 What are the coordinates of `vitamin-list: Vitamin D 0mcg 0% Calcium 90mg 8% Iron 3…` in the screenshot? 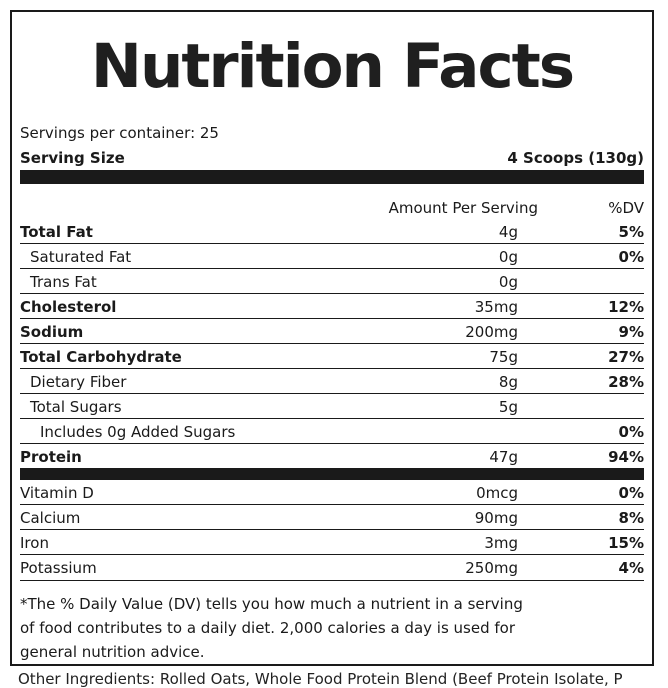 It's located at (332, 530).